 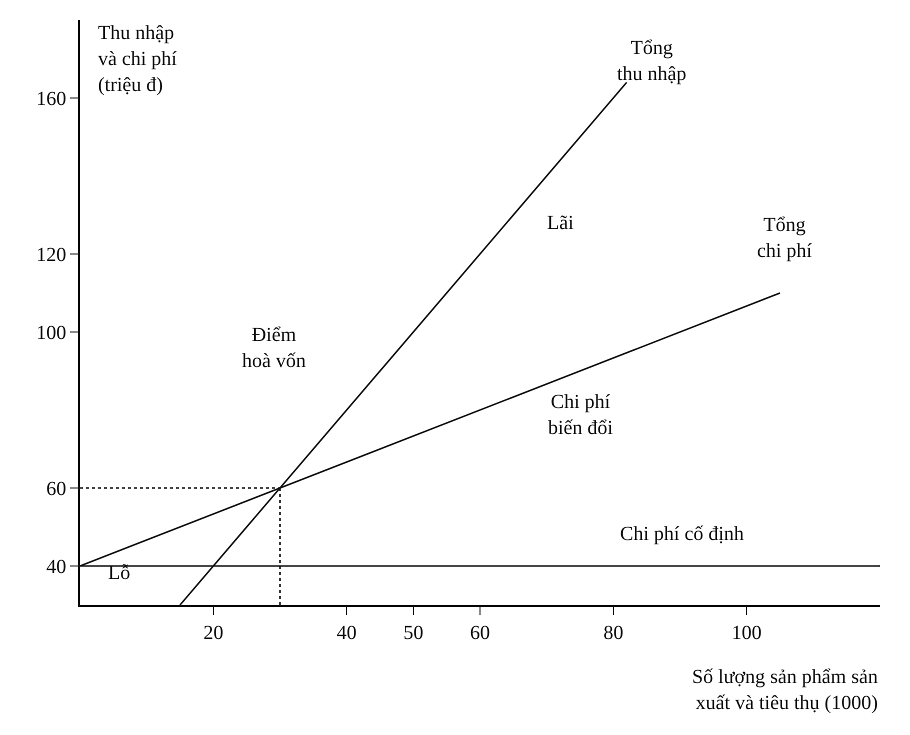 What do you see at coordinates (51, 99) in the screenshot?
I see `y-tick-label: 160` at bounding box center [51, 99].